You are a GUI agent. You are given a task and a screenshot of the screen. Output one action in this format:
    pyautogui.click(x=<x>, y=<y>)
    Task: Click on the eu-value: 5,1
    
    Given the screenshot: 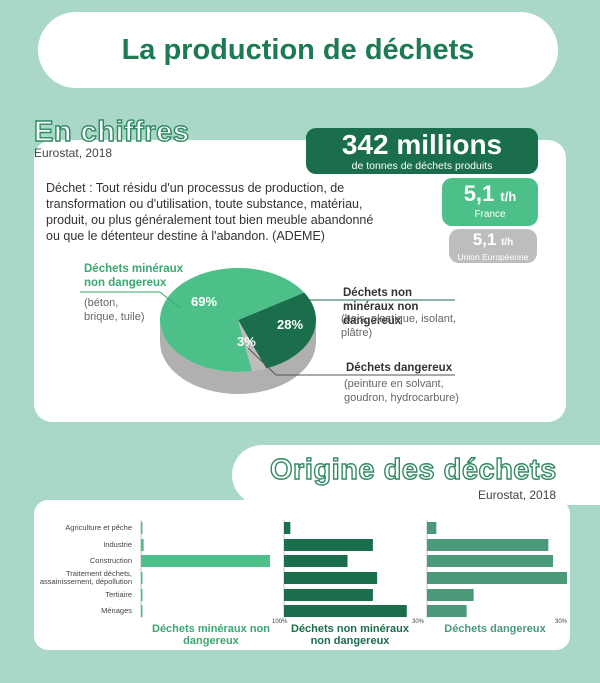 What is the action you would take?
    pyautogui.click(x=484, y=239)
    